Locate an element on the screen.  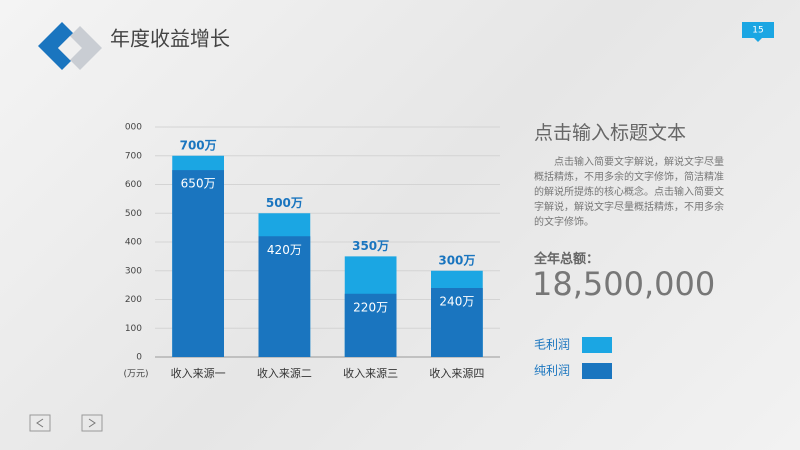
value-label: 650万 is located at coordinates (198, 184).